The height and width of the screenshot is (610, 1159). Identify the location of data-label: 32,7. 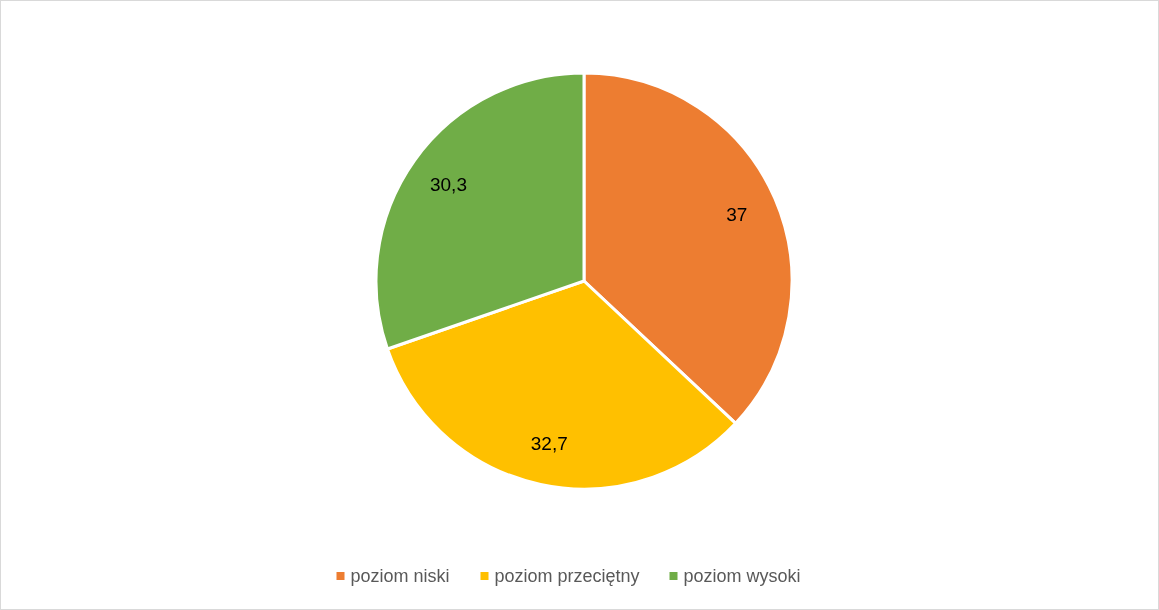
(549, 444).